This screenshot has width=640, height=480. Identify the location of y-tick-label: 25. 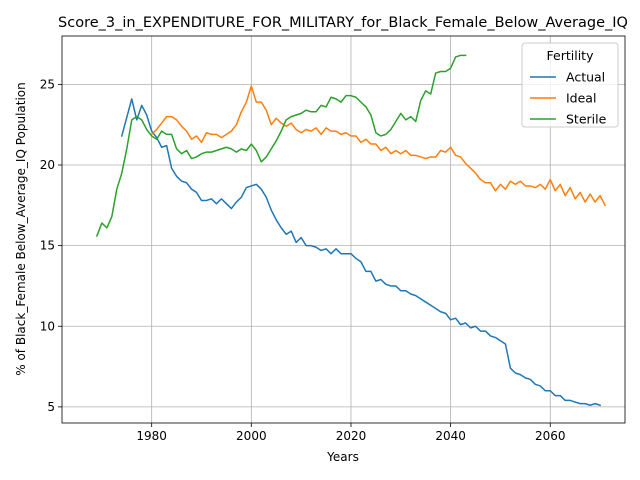
(47, 84).